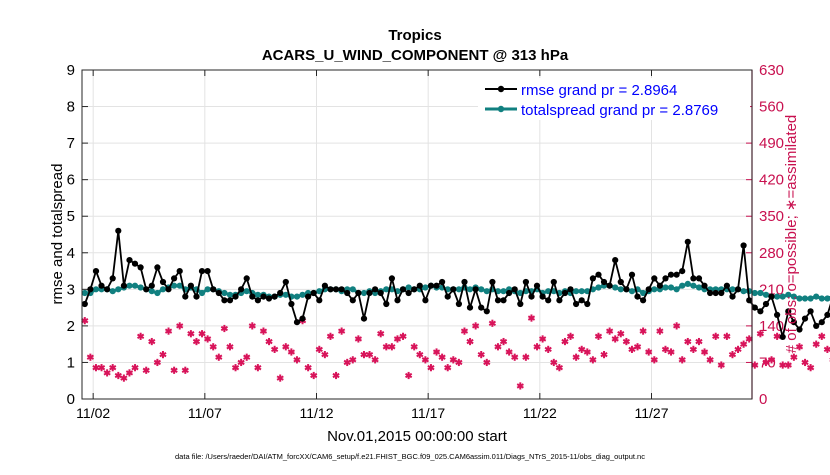 This screenshot has width=830, height=475. Describe the element at coordinates (317, 413) in the screenshot. I see `x-tick-label: 11/12` at that location.